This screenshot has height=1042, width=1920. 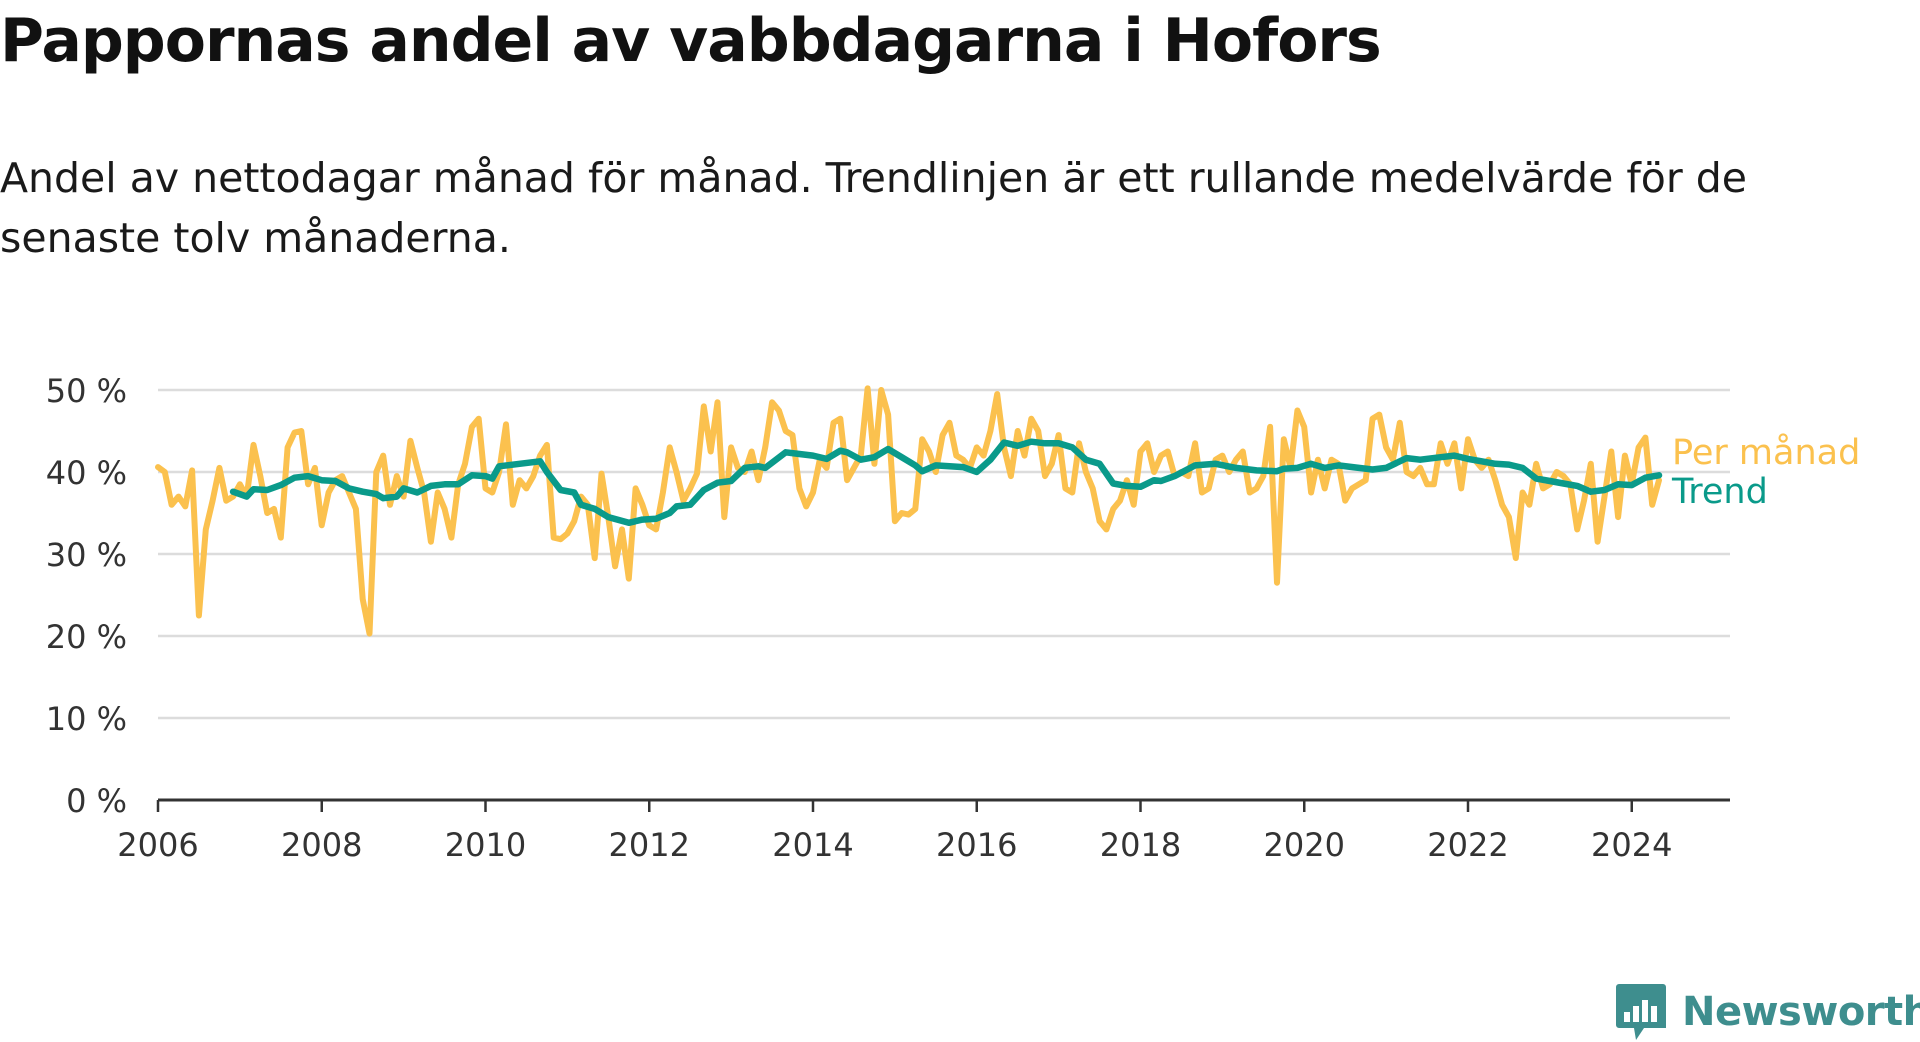 What do you see at coordinates (691, 41) in the screenshot?
I see `page-title: Pappornas andel av vabbdagarna i Hofors` at bounding box center [691, 41].